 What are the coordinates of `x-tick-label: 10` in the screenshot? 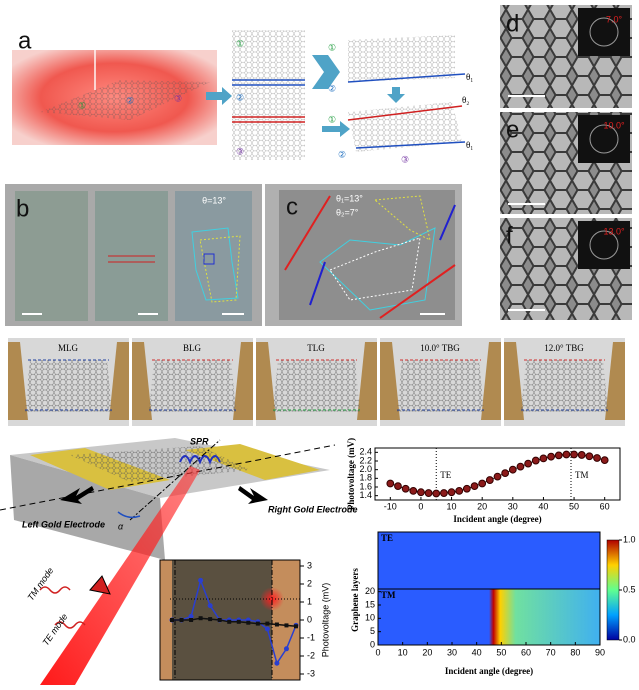 It's located at (452, 506).